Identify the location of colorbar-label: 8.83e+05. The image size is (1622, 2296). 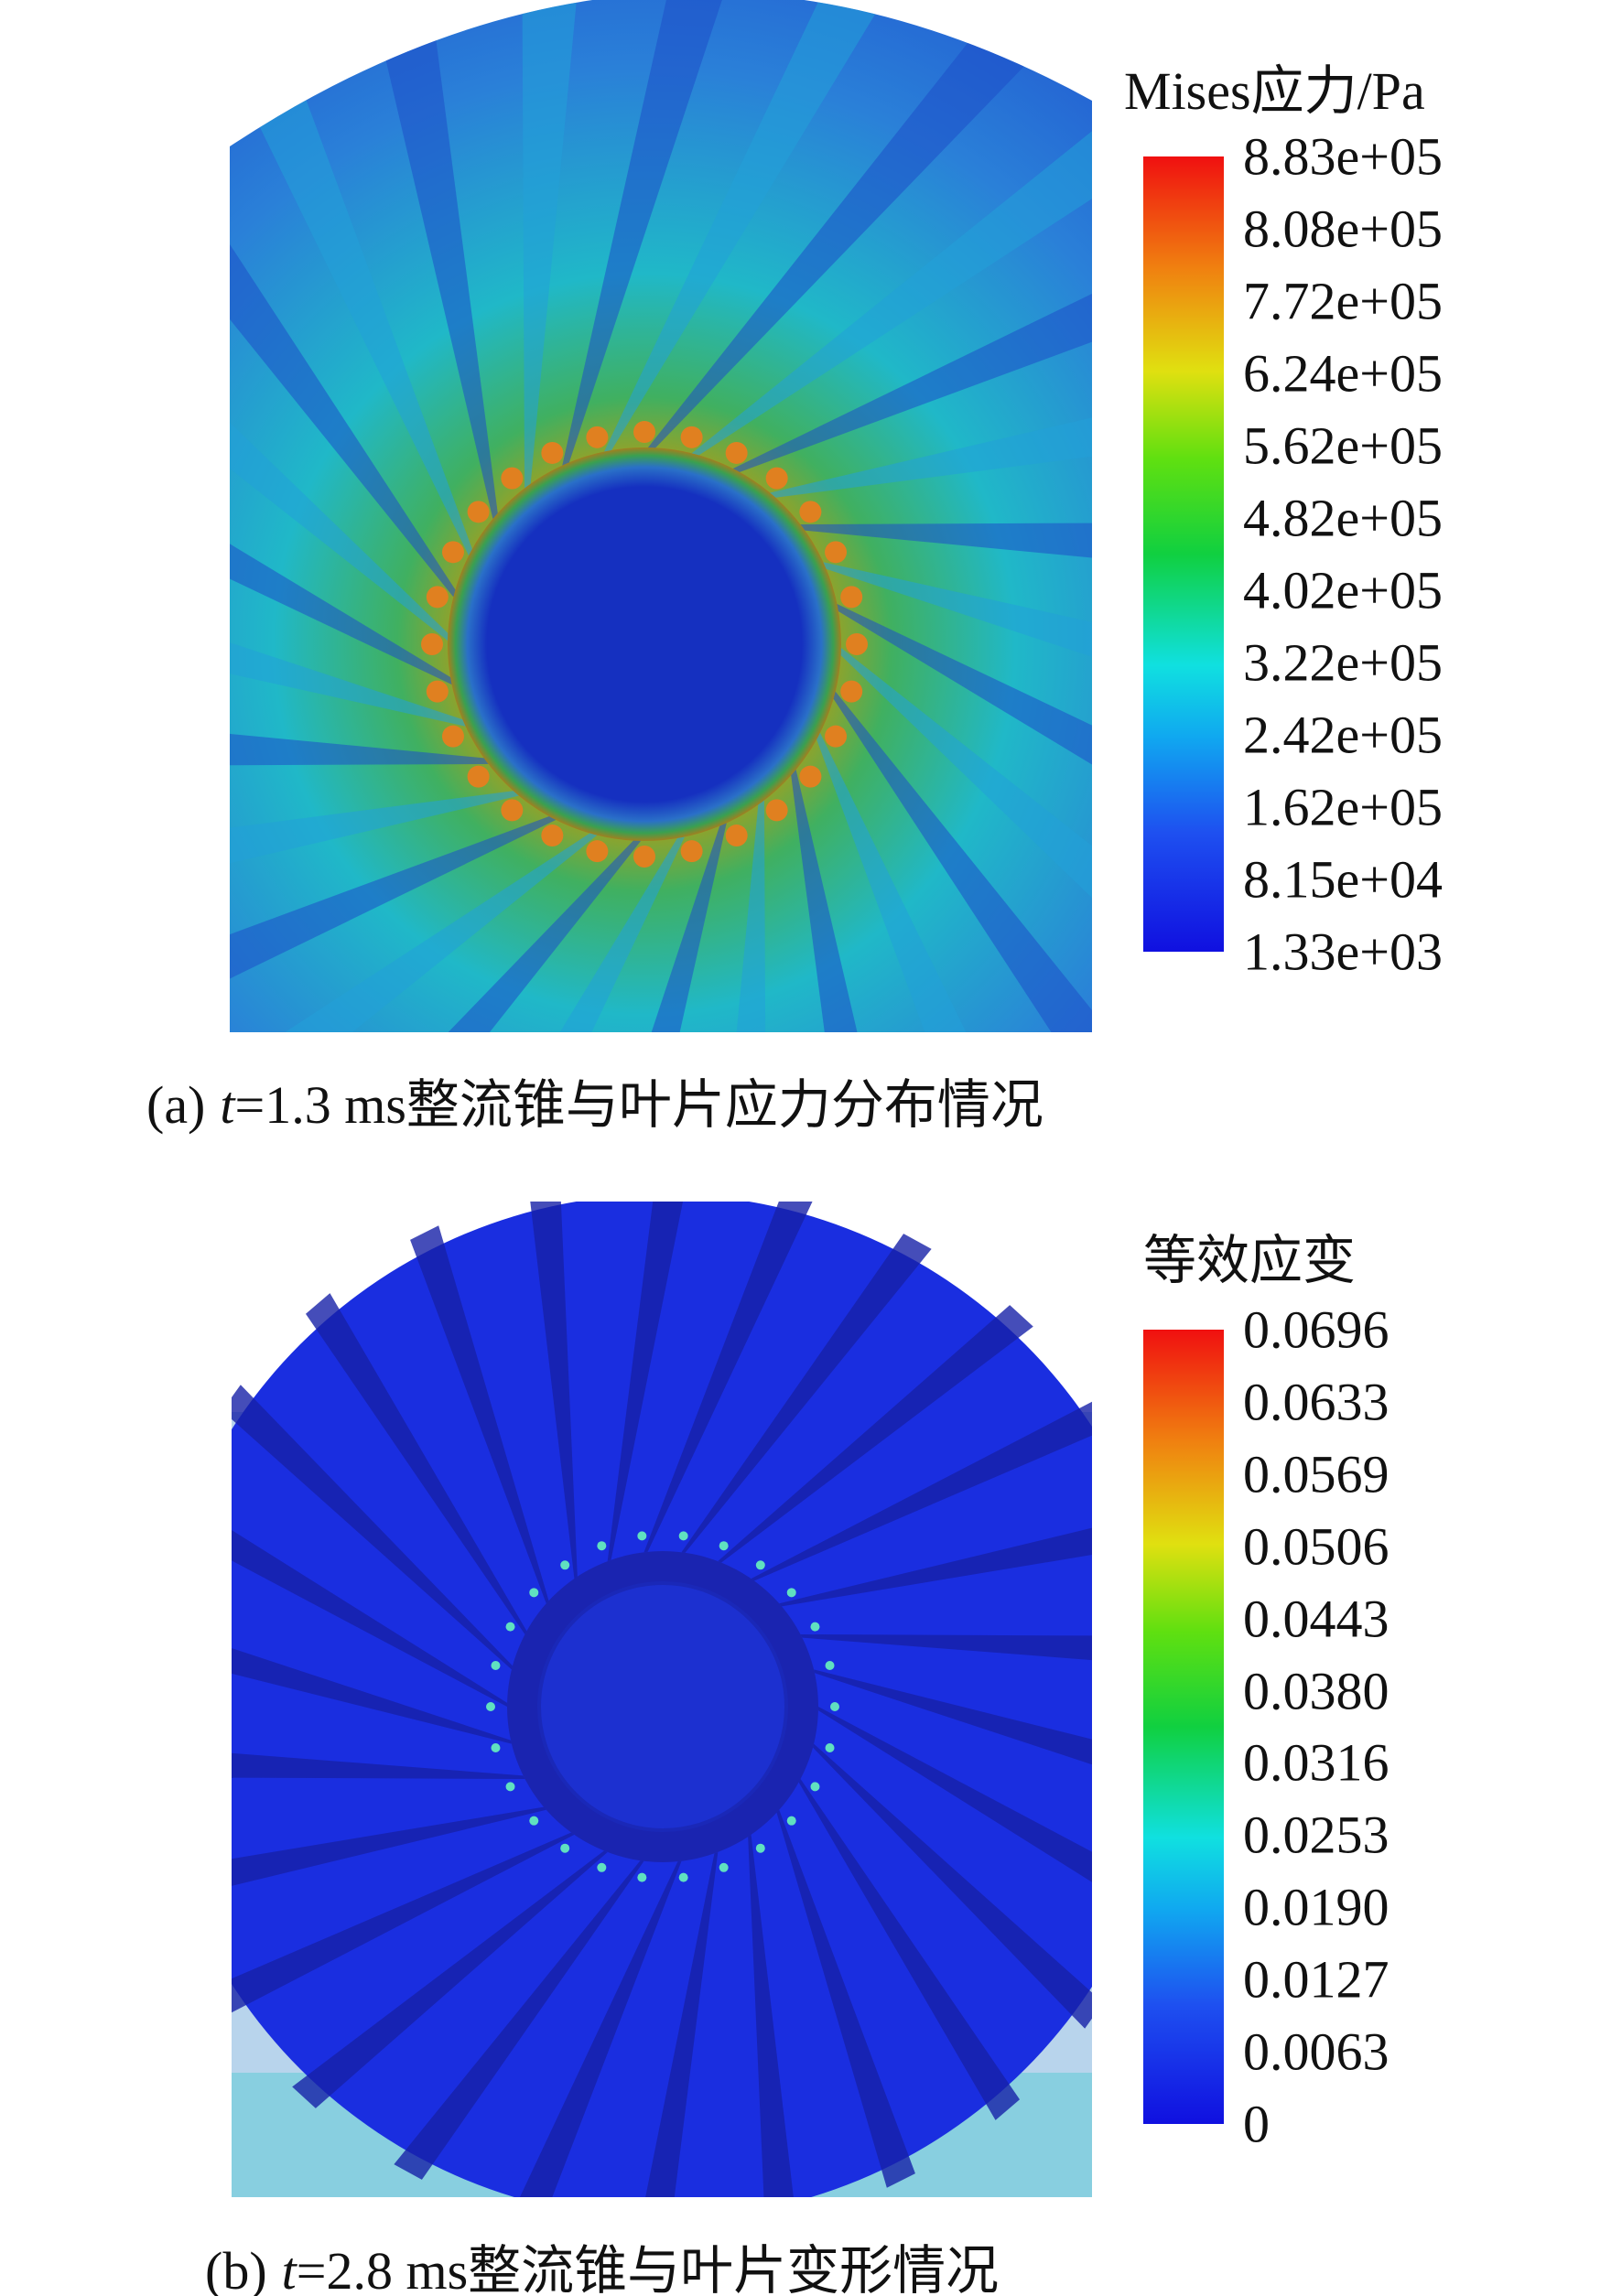
(1343, 157).